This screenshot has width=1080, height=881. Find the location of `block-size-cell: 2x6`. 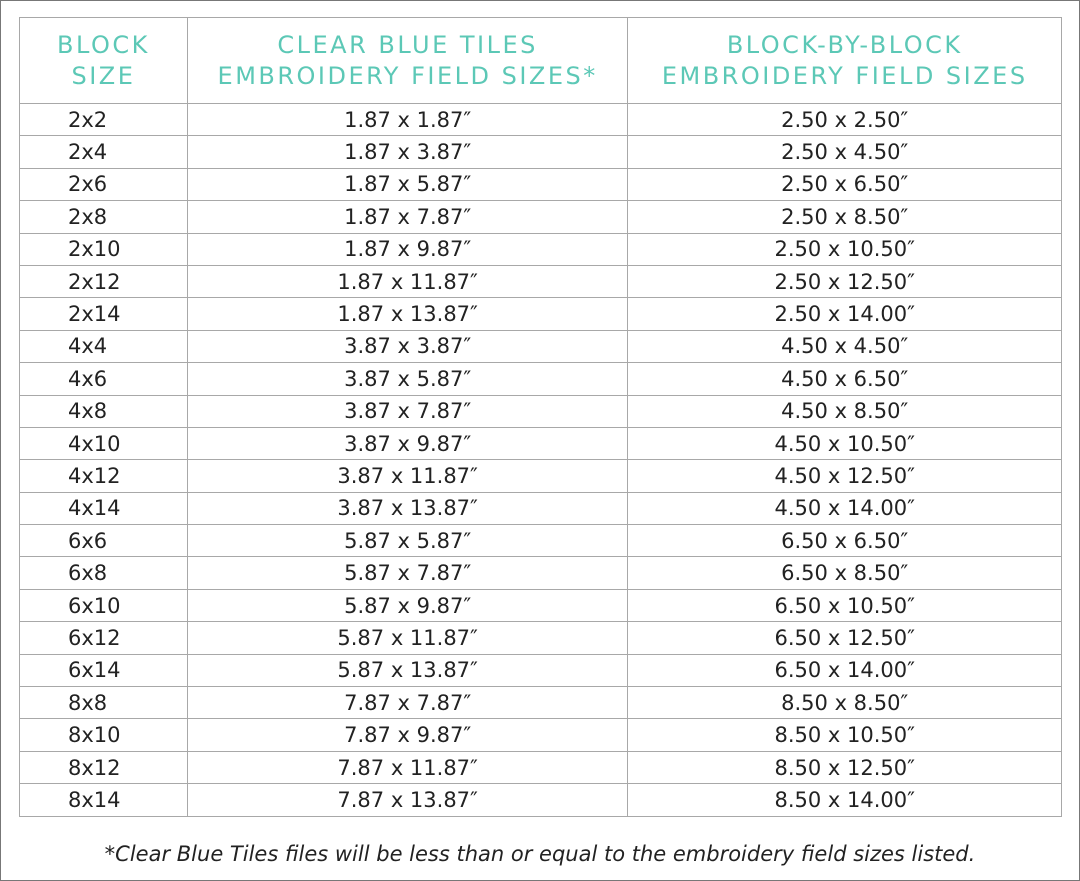

block-size-cell: 2x6 is located at coordinates (103, 184).